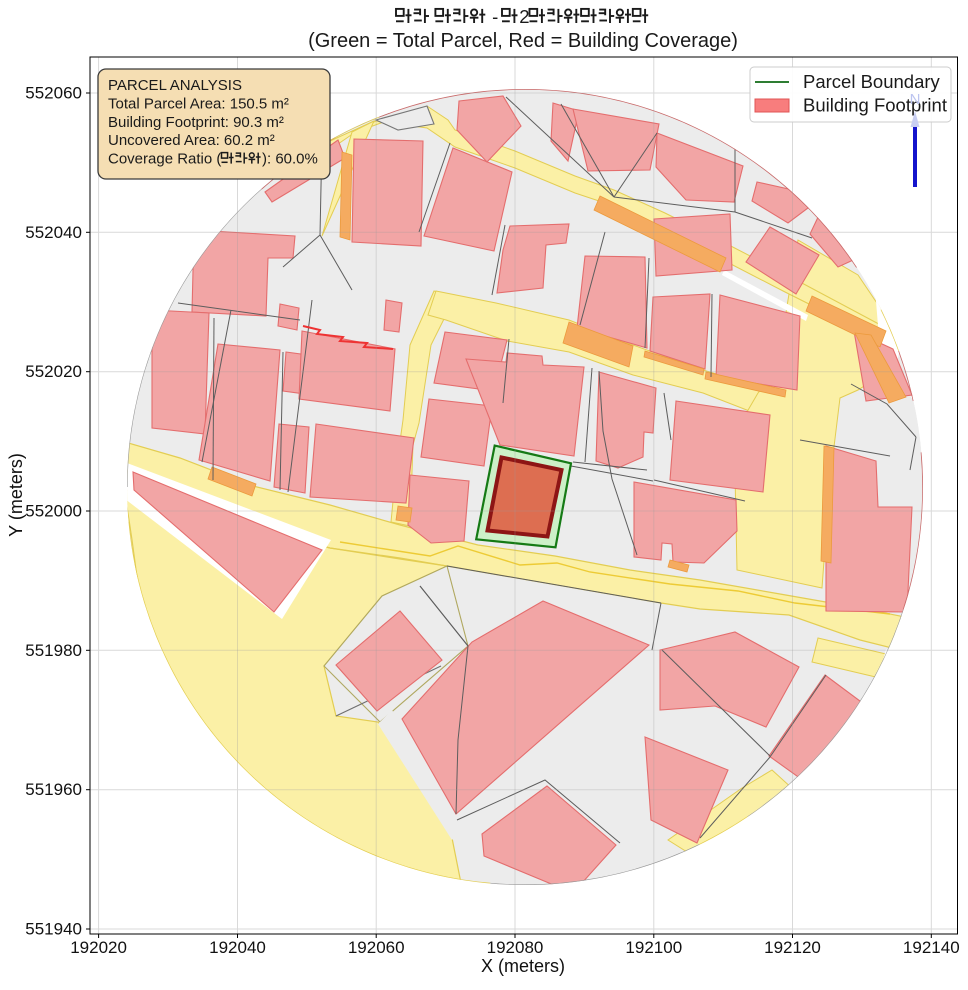  What do you see at coordinates (290, 159) in the screenshot?
I see `svg-text: ): 60.0%` at bounding box center [290, 159].